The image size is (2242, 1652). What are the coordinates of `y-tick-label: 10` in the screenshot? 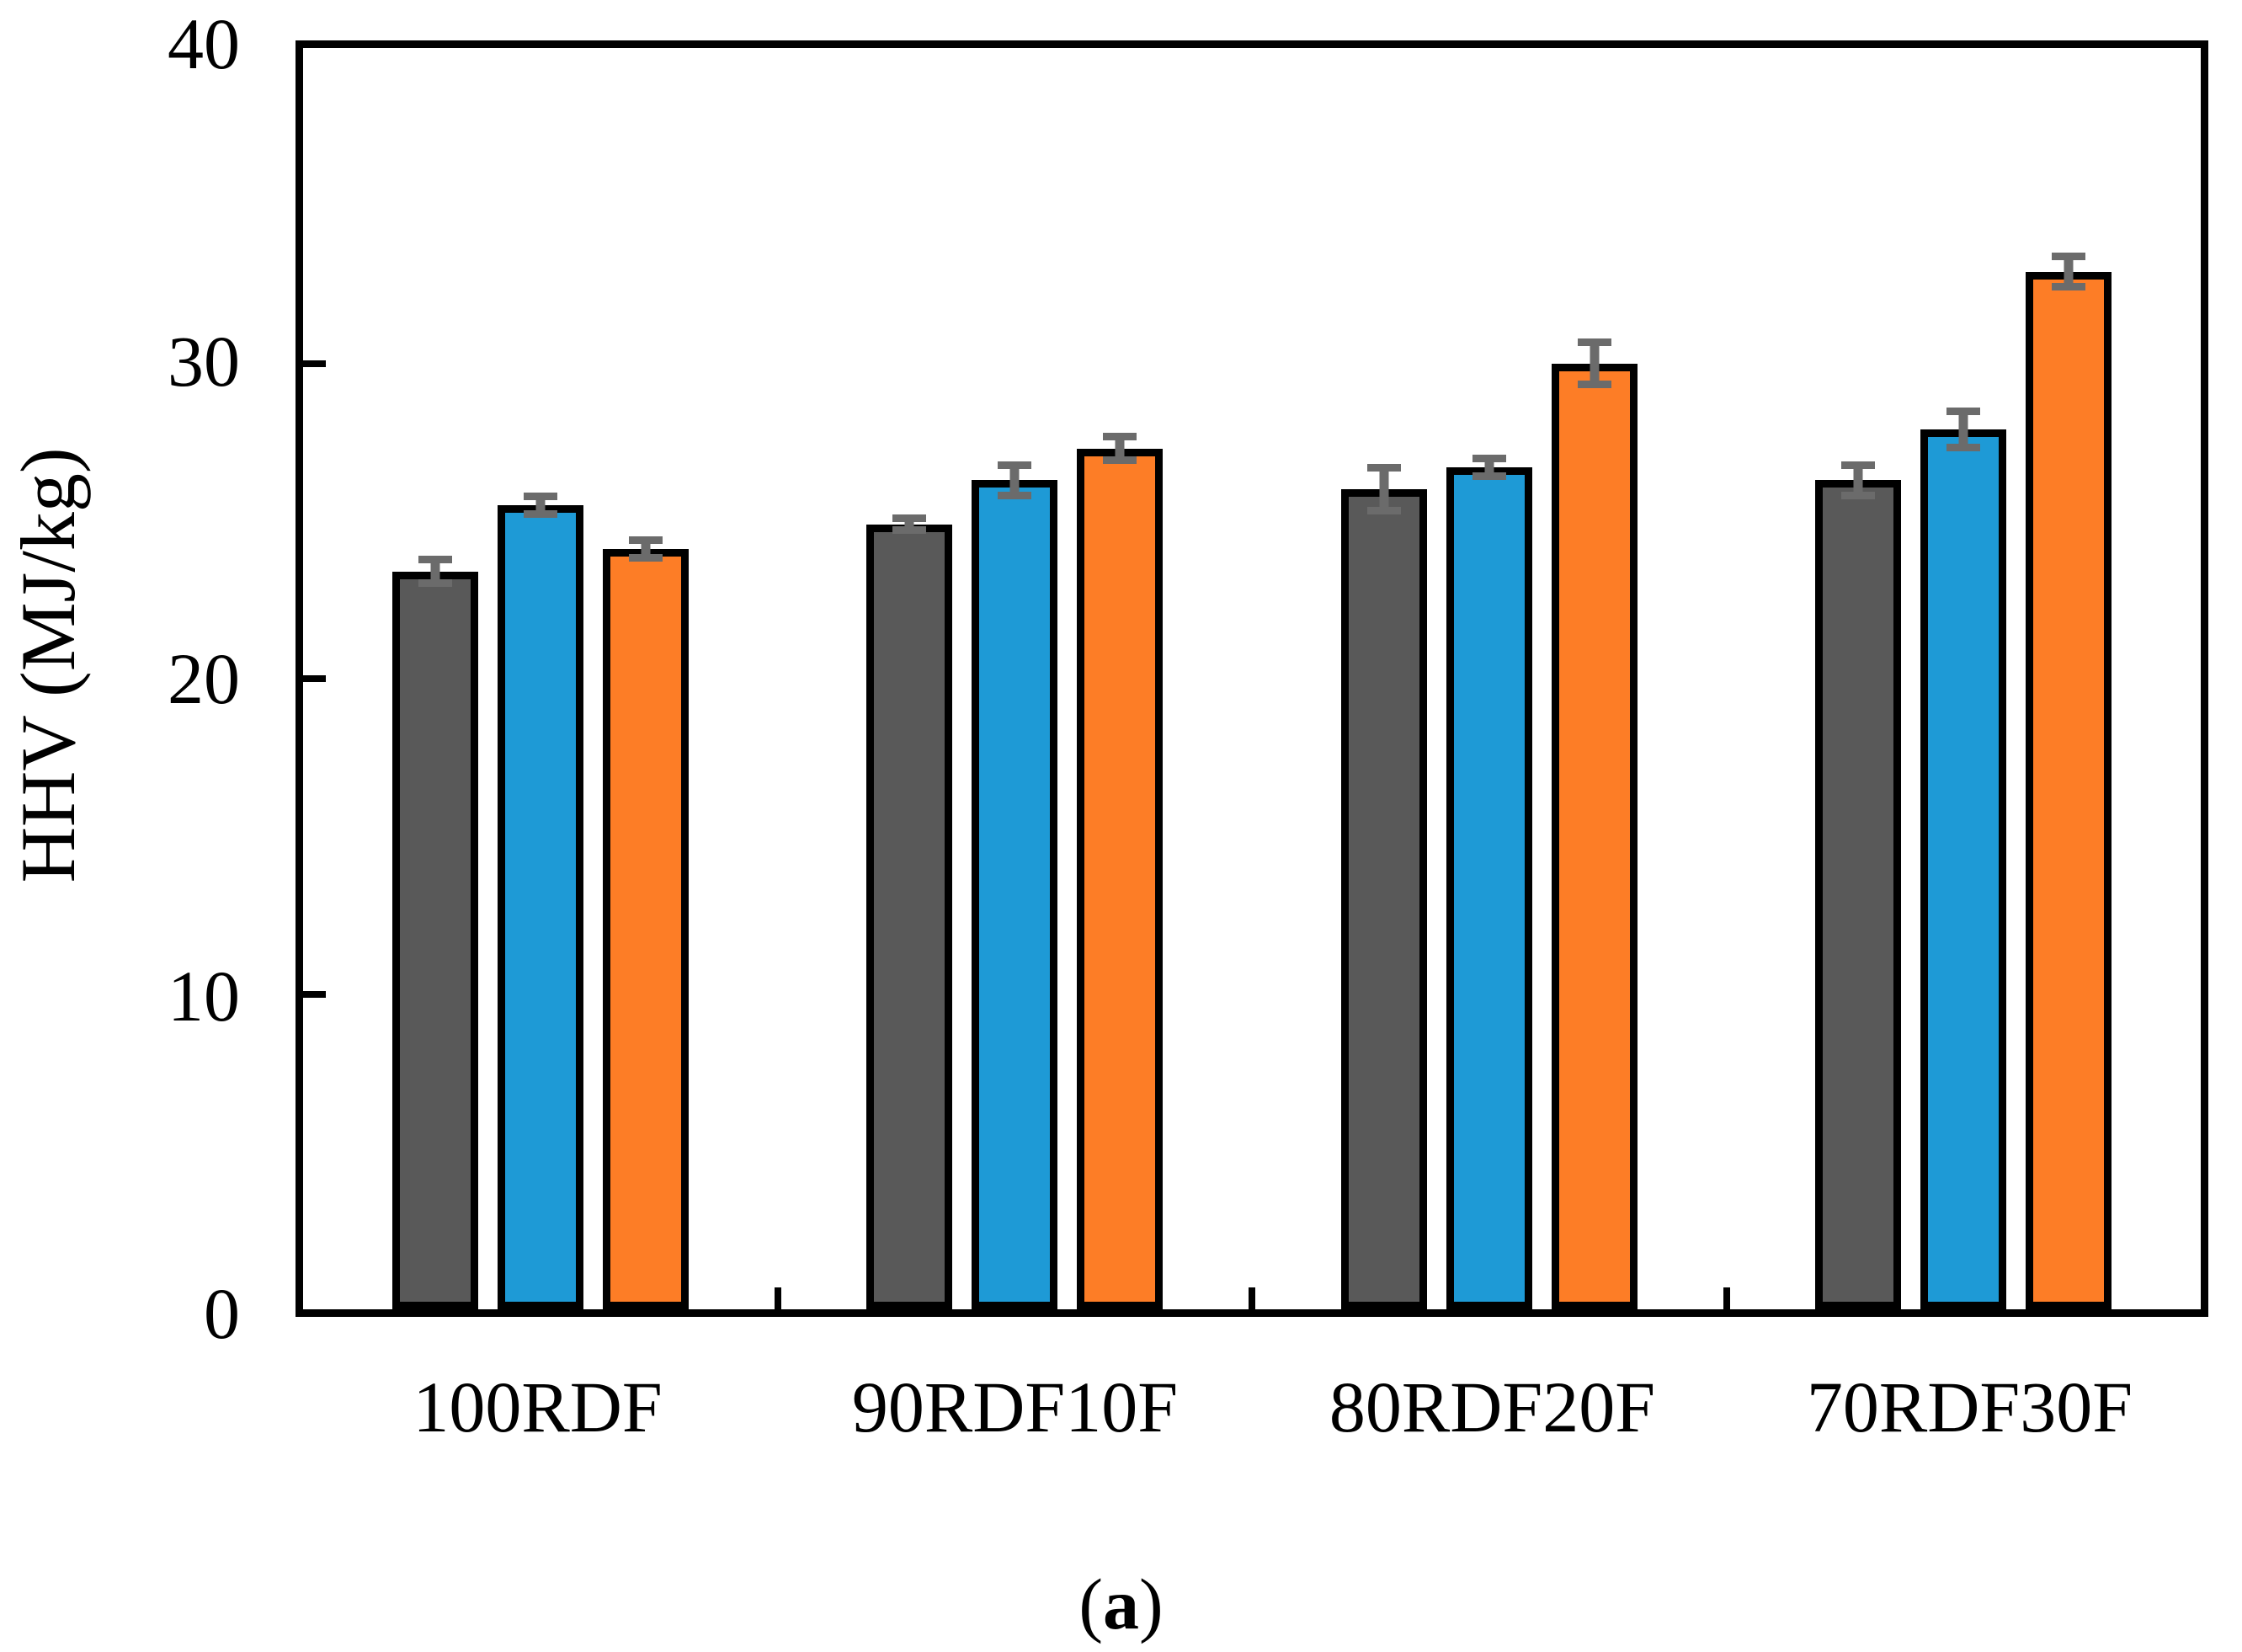 It's located at (204, 996).